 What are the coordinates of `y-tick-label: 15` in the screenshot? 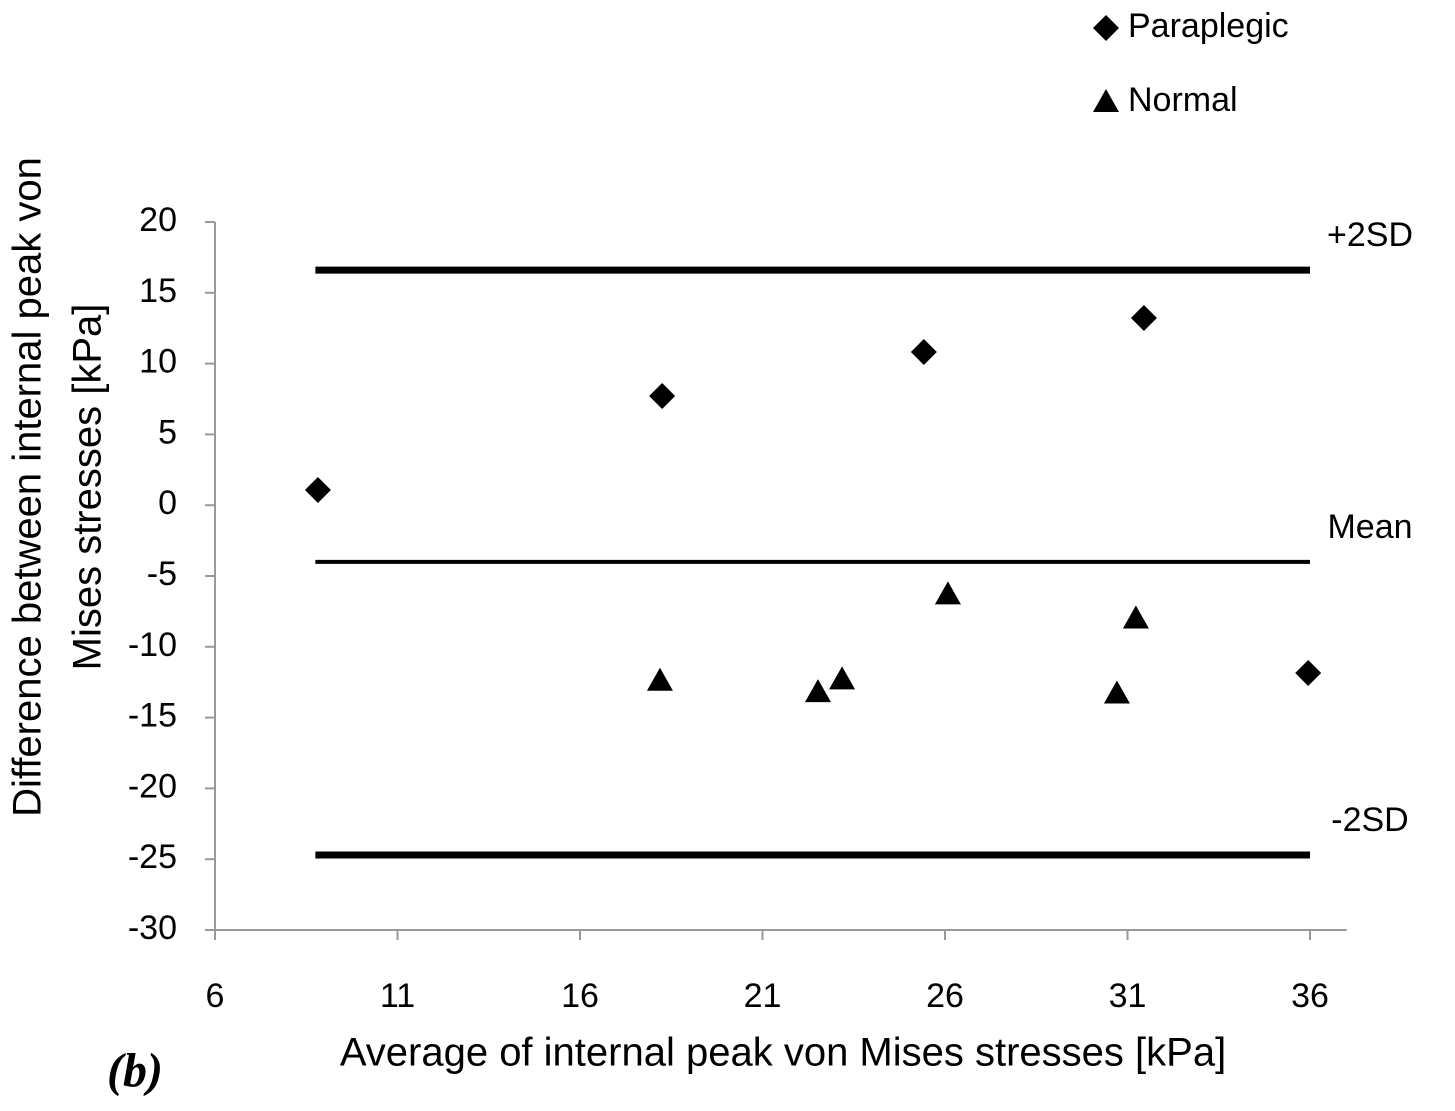 It's located at (158, 291).